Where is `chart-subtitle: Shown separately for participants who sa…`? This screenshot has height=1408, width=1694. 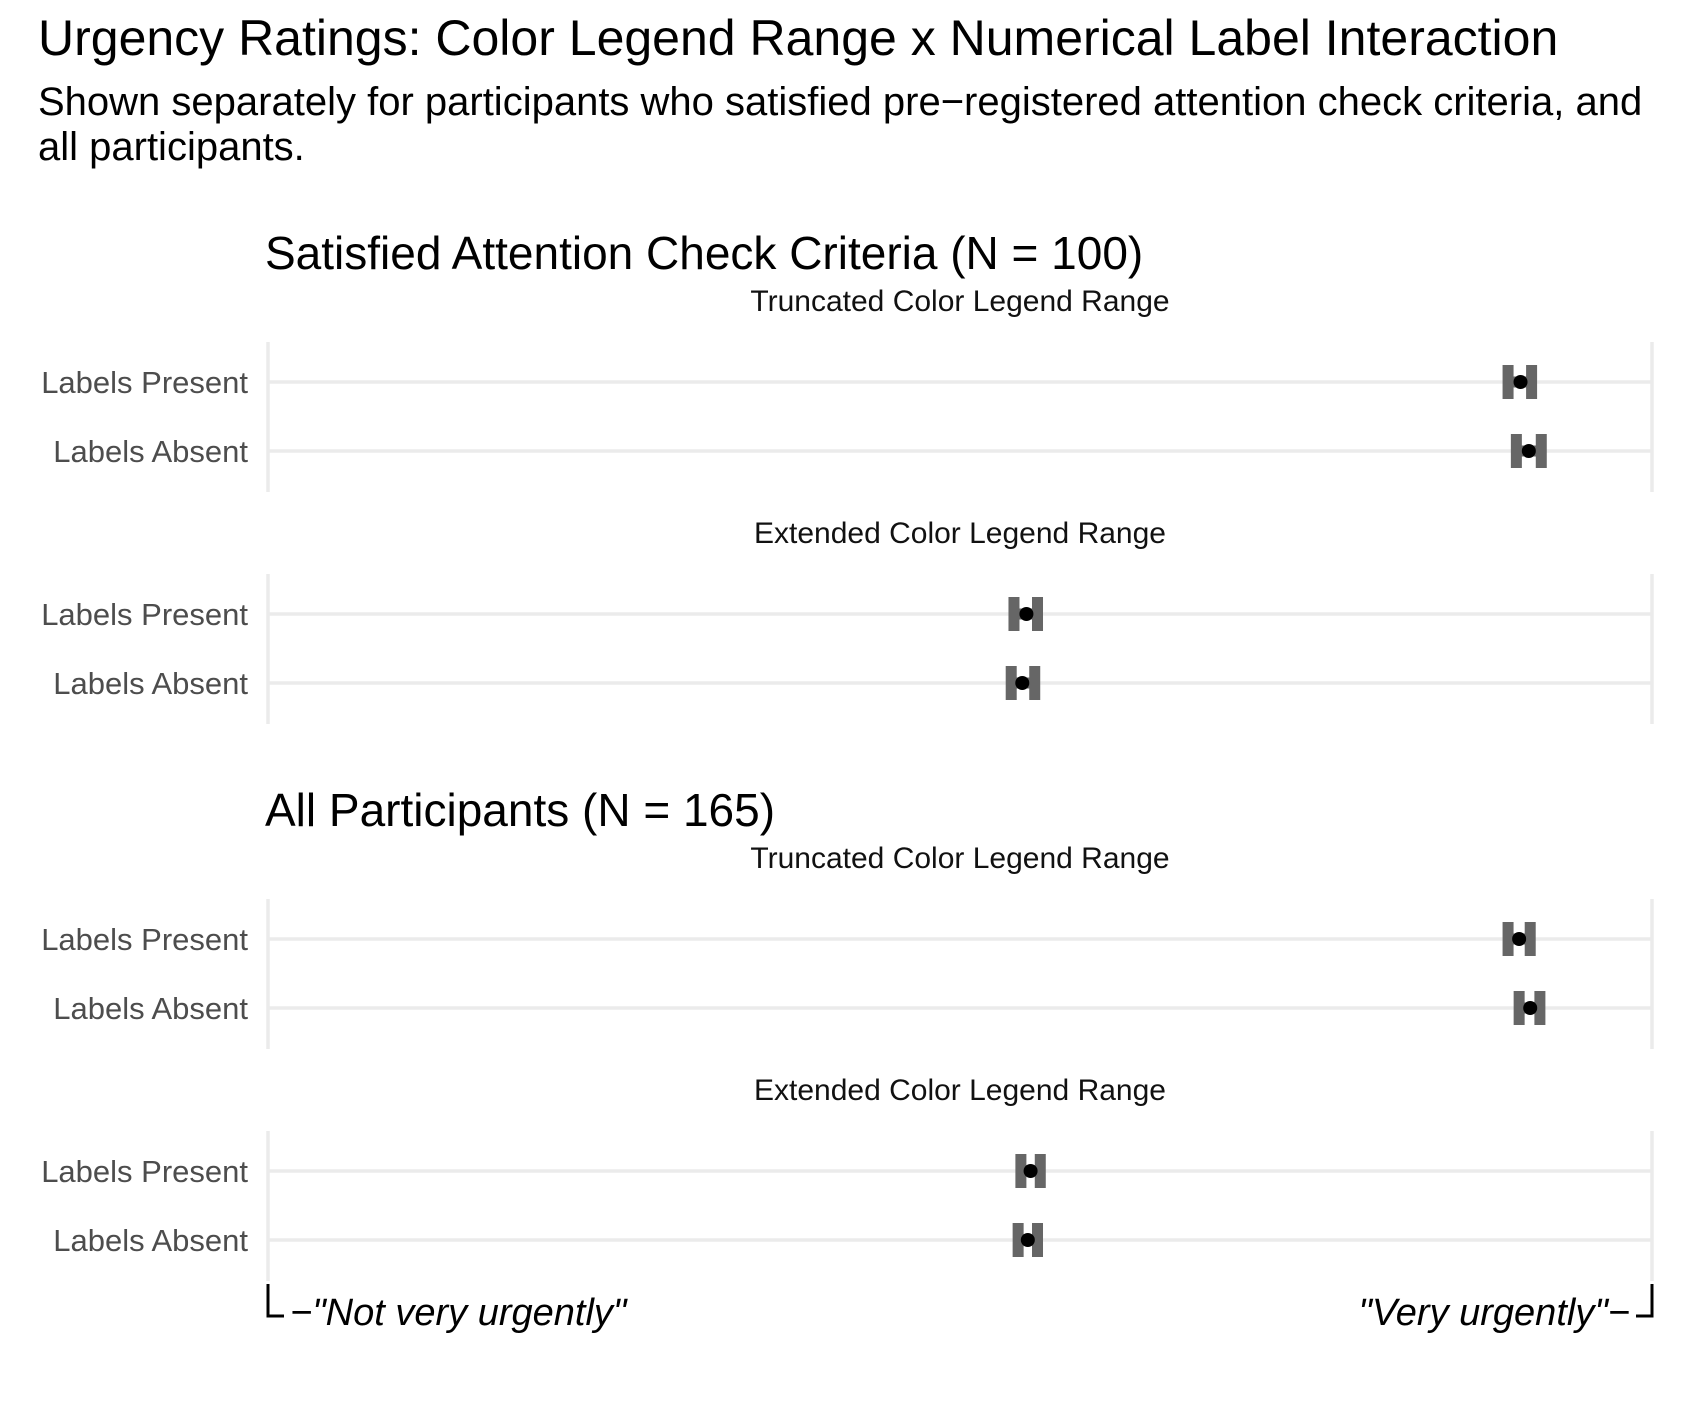
chart-subtitle: Shown separately for participants who sa… is located at coordinates (840, 124).